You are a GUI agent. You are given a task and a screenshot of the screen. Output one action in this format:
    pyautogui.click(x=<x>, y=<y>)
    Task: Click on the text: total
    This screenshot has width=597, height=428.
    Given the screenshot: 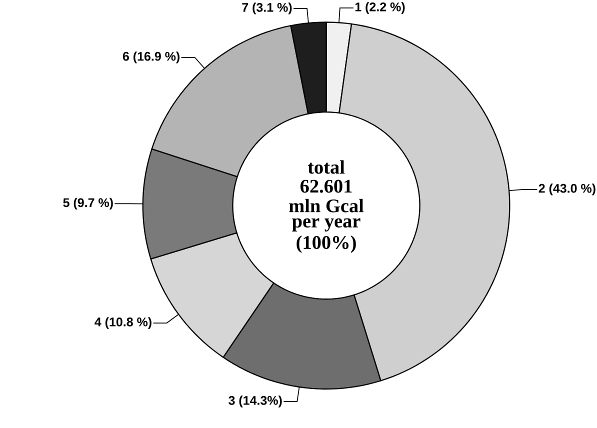 What is the action you would take?
    pyautogui.click(x=326, y=167)
    